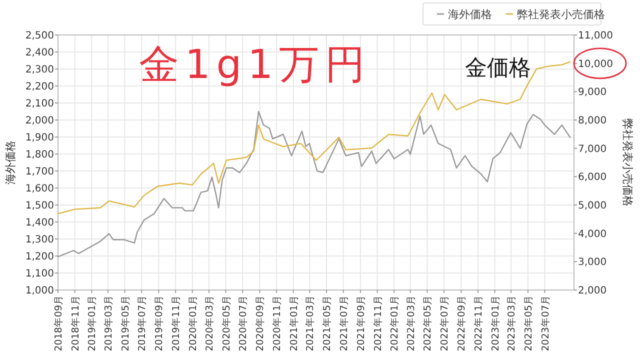  I want to click on y-tick-label: 2,500, so click(39, 36).